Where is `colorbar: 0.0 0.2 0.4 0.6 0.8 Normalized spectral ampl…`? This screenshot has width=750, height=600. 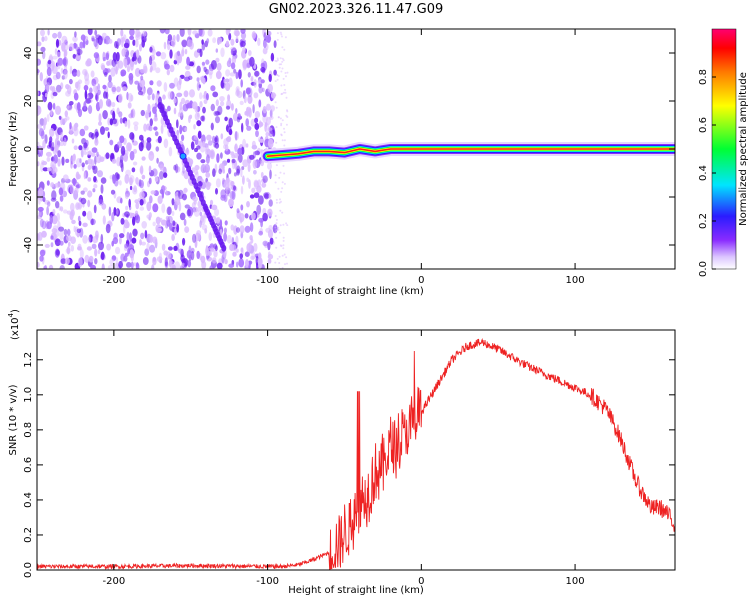
colorbar: 0.0 0.2 0.4 0.6 0.8 Normalized spectral ampl… is located at coordinates (723, 152).